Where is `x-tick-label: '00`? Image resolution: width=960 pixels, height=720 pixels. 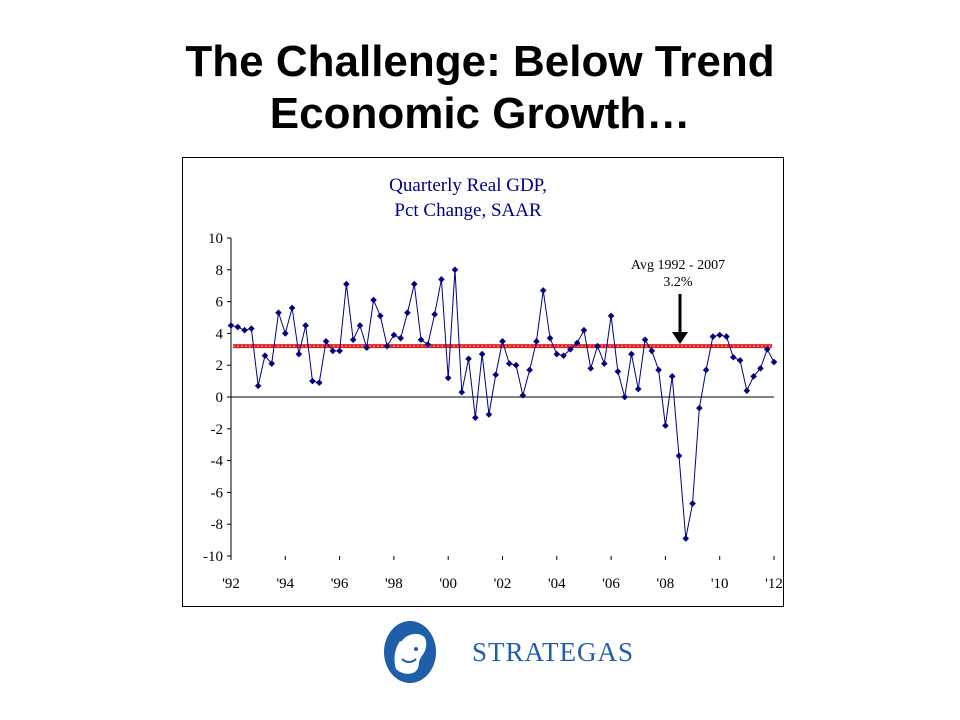 x-tick-label: '00 is located at coordinates (448, 584).